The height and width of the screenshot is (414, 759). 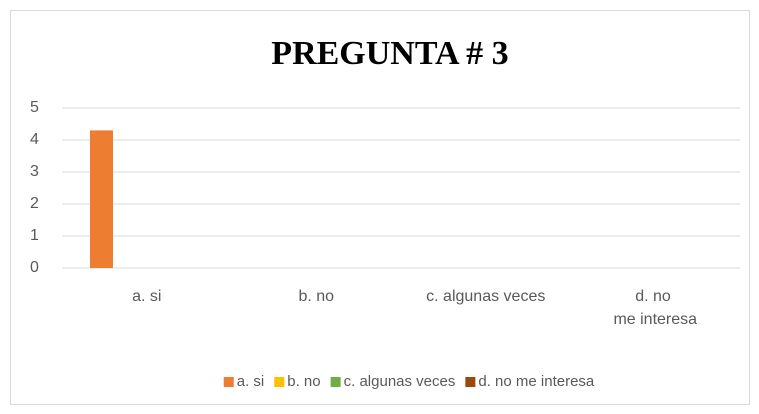 I want to click on y-tick-label: 0, so click(x=34, y=267).